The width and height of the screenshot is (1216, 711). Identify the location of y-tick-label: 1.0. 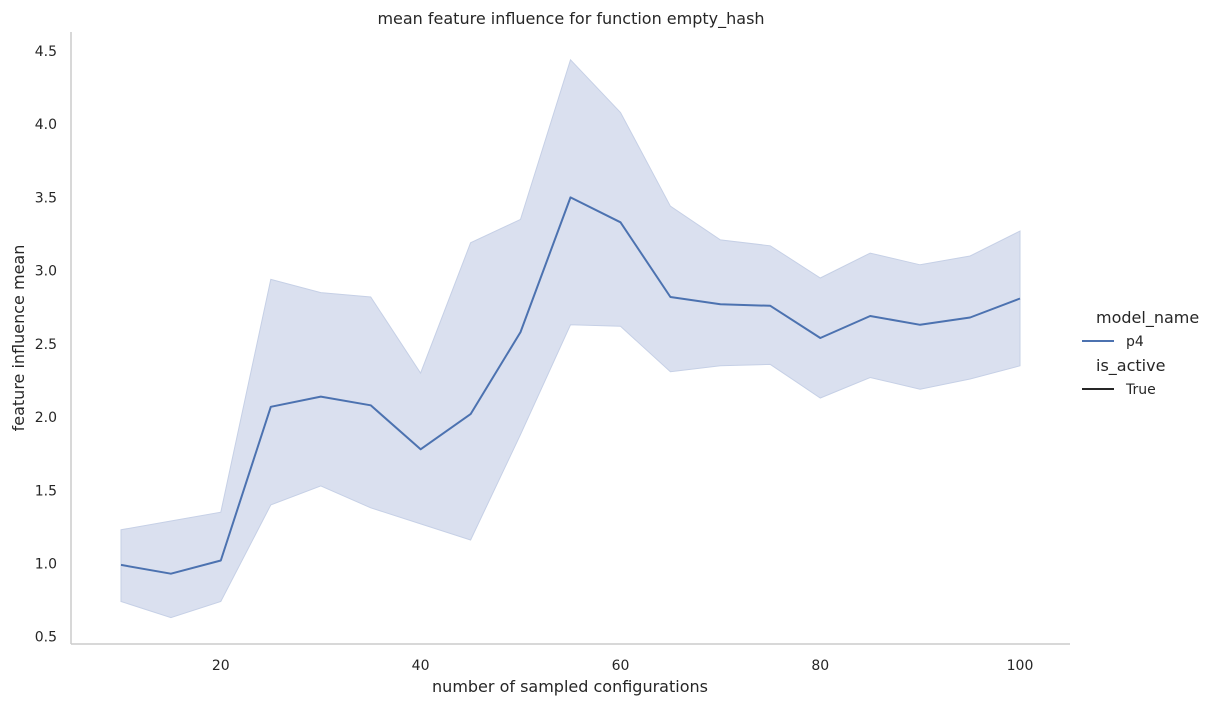
(46, 565).